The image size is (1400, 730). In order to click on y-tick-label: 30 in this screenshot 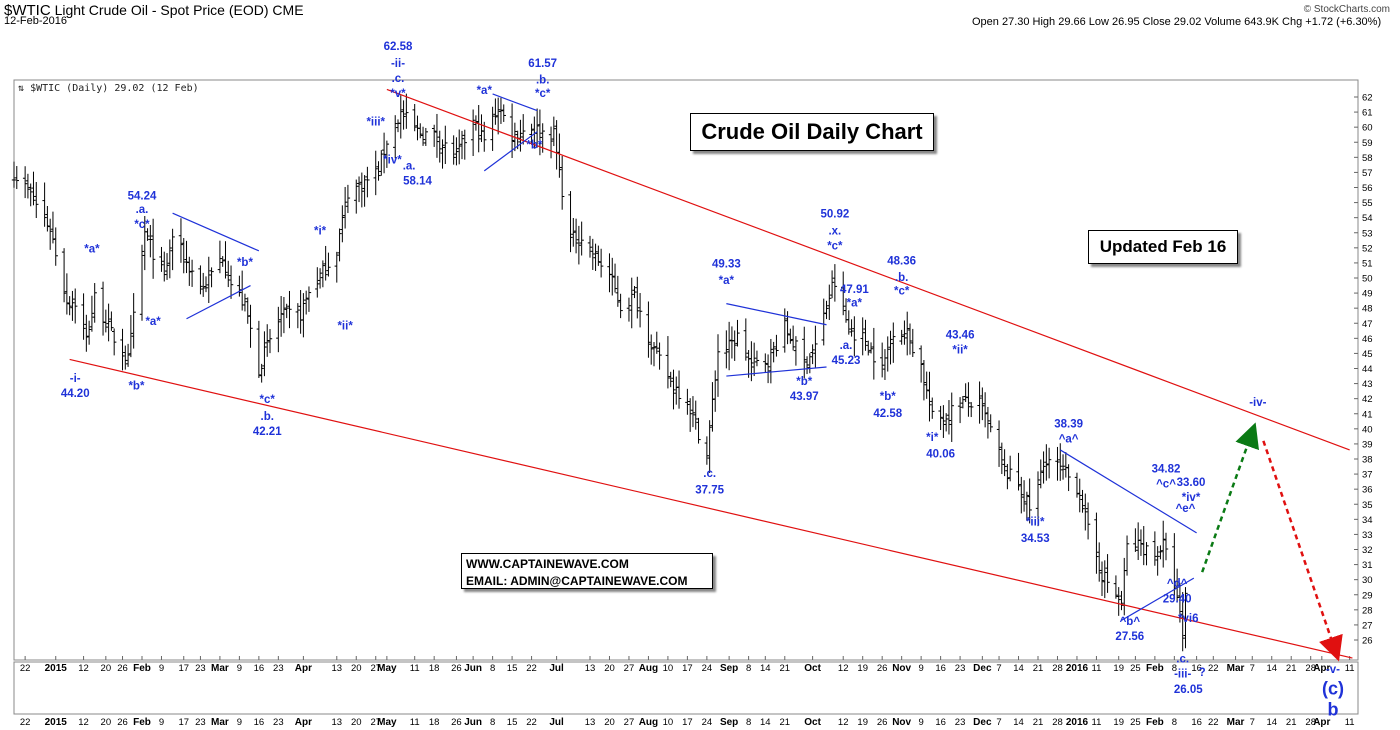, I will do `click(1367, 580)`.